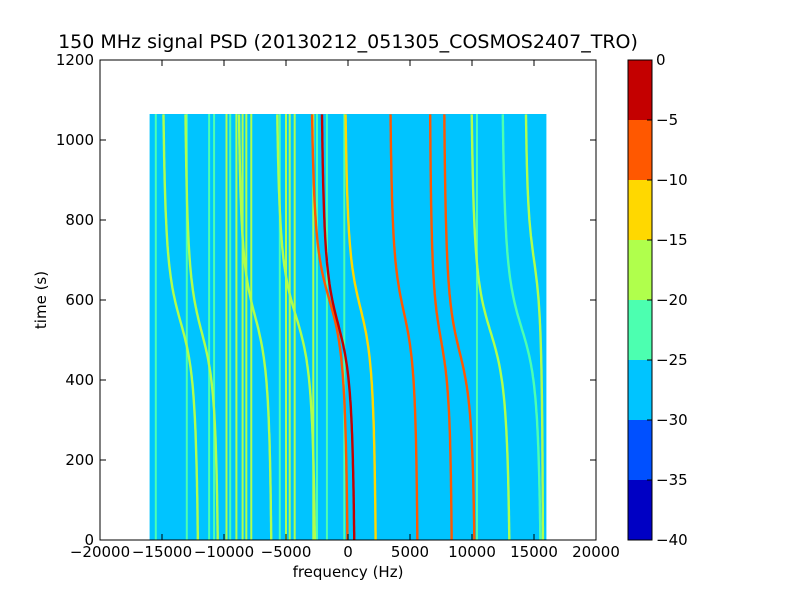 The height and width of the screenshot is (604, 800). Describe the element at coordinates (75, 60) in the screenshot. I see `y-tick-label: 1200` at that location.